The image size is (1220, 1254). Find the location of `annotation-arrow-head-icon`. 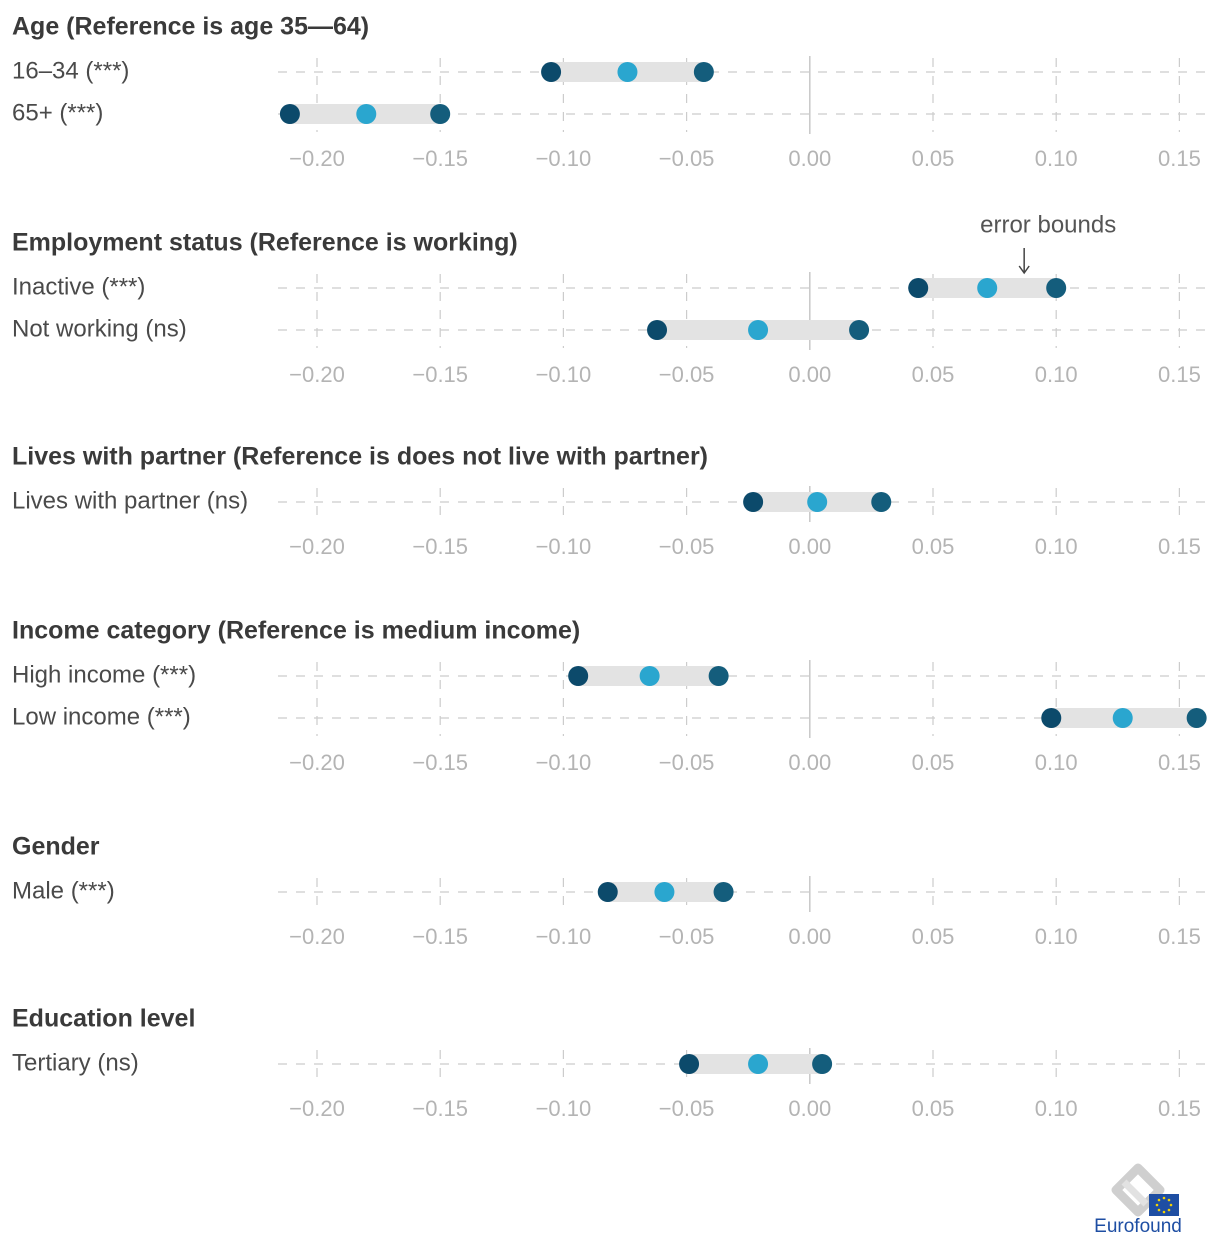

annotation-arrow-head-icon is located at coordinates (1024, 270).